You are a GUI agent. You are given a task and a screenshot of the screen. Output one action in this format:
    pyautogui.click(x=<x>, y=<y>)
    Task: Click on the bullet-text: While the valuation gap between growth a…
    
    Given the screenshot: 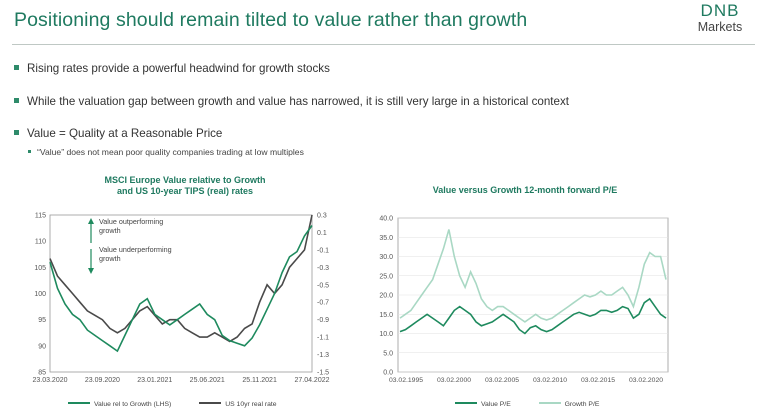 What is the action you would take?
    pyautogui.click(x=298, y=101)
    